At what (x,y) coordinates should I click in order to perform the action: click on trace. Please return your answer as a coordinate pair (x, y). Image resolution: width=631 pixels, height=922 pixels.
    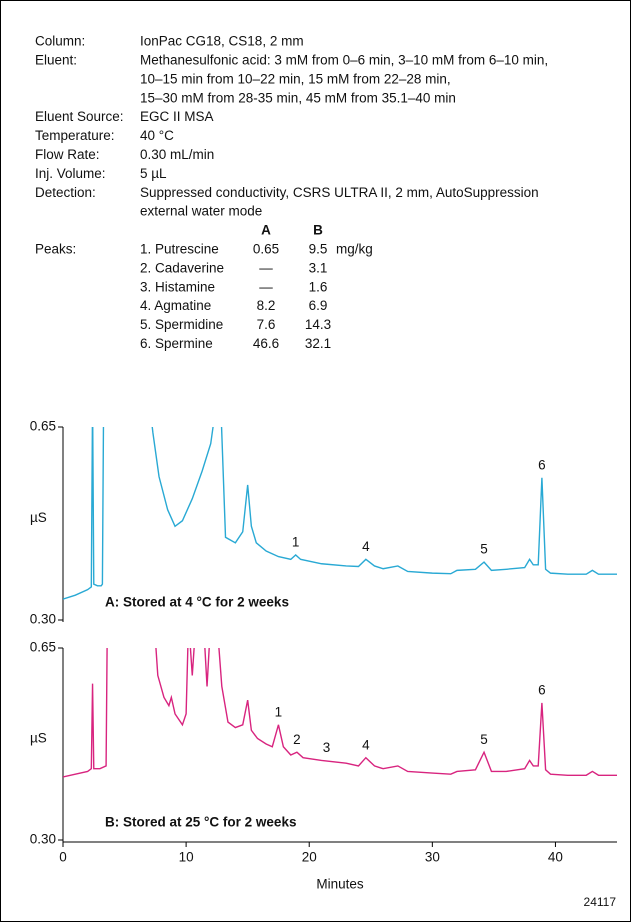
    Looking at the image, I should click on (340, 713).